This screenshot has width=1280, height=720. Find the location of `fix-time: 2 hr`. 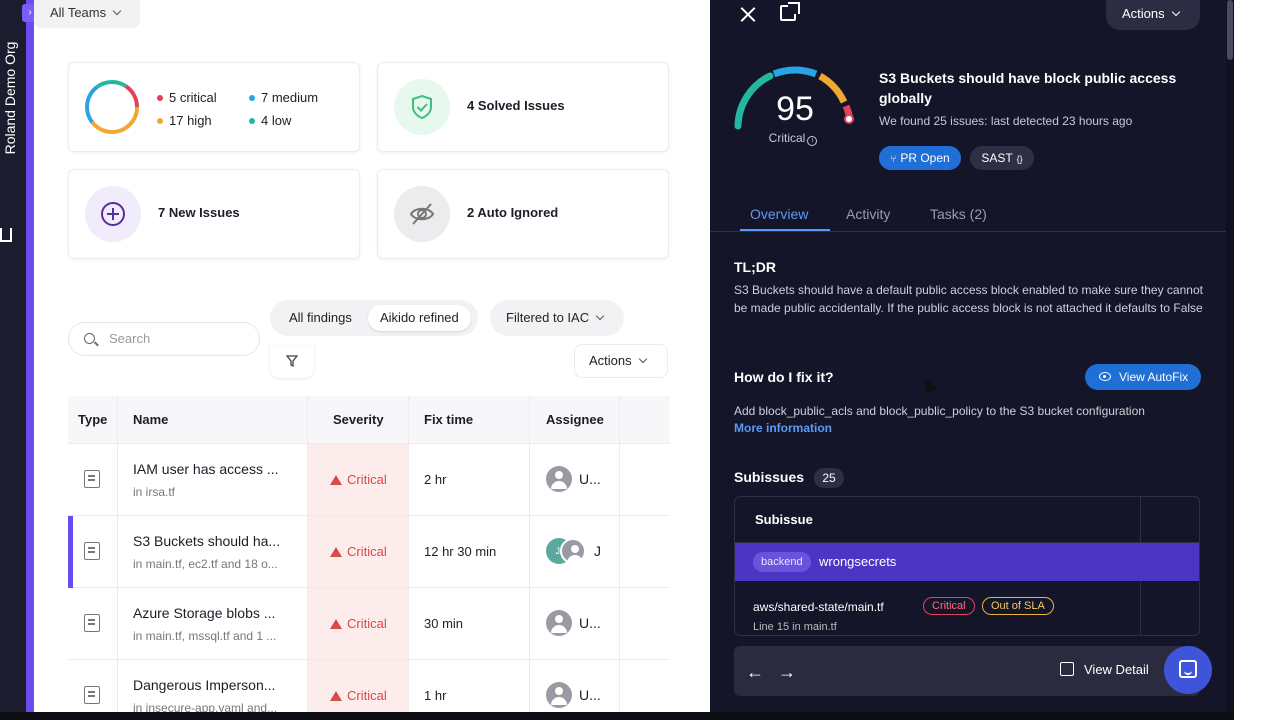

fix-time: 2 hr is located at coordinates (435, 479).